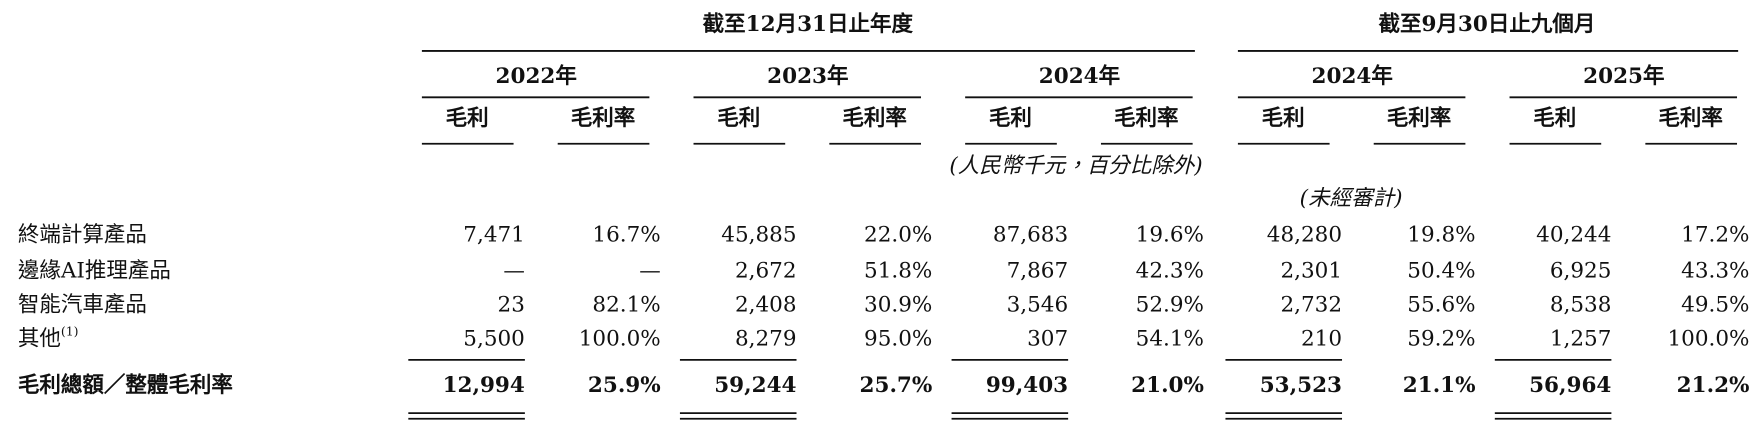 This screenshot has width=1756, height=438. Describe the element at coordinates (1439, 385) in the screenshot. I see `total-cell: 21.1%` at that location.